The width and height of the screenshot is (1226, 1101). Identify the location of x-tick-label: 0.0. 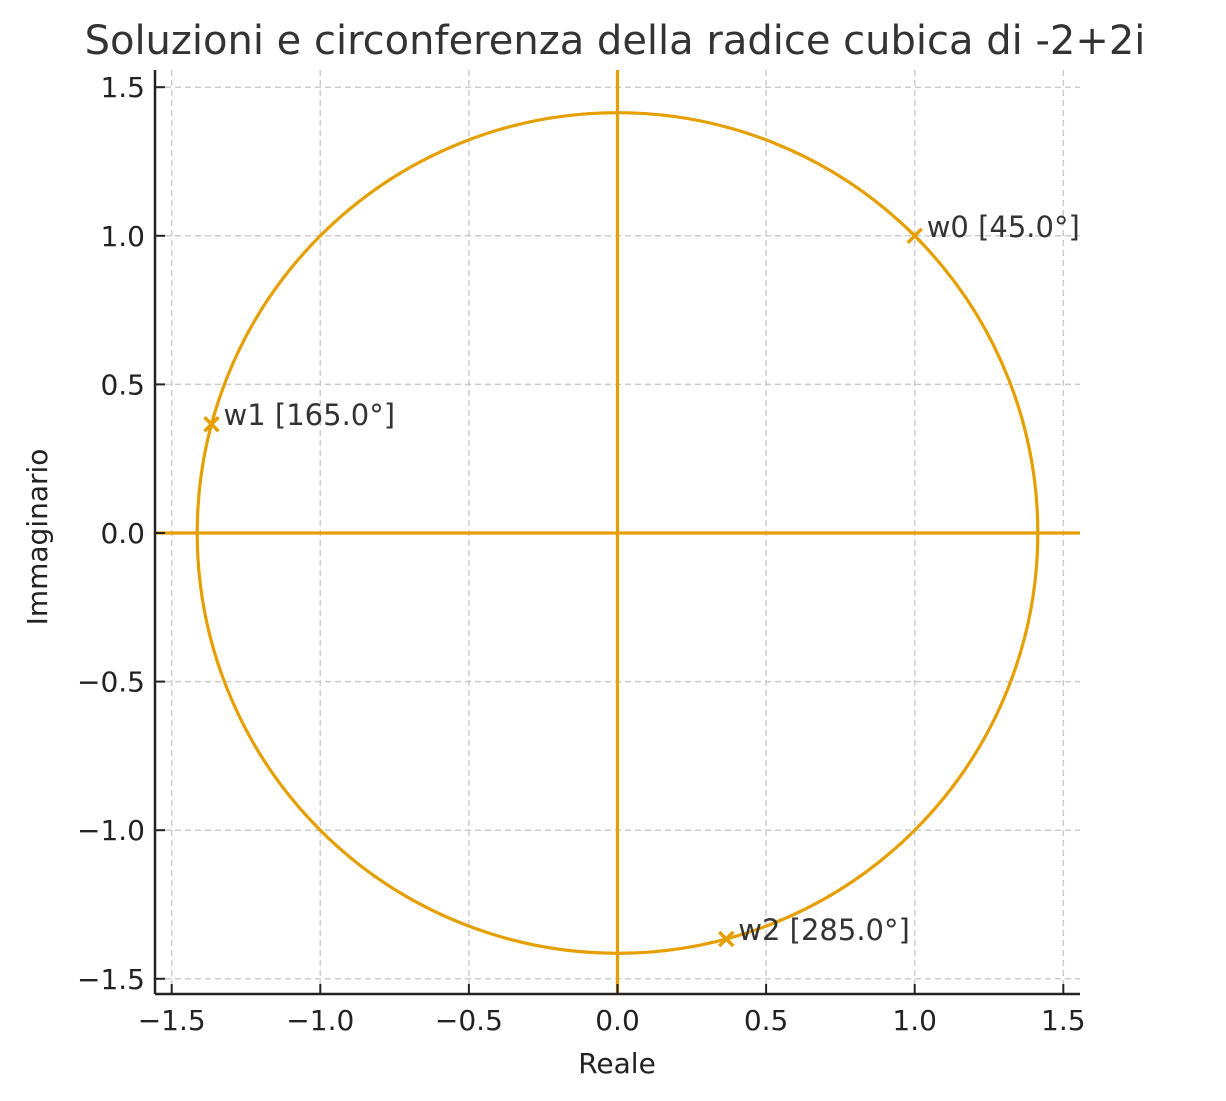
(617, 1020).